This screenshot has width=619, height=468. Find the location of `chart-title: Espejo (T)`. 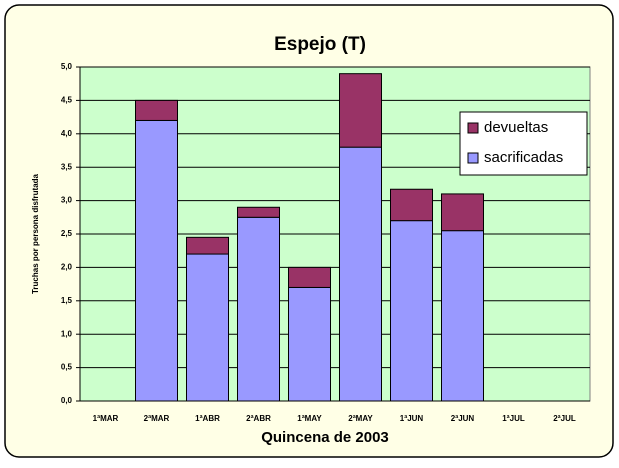

chart-title: Espejo (T) is located at coordinates (320, 44).